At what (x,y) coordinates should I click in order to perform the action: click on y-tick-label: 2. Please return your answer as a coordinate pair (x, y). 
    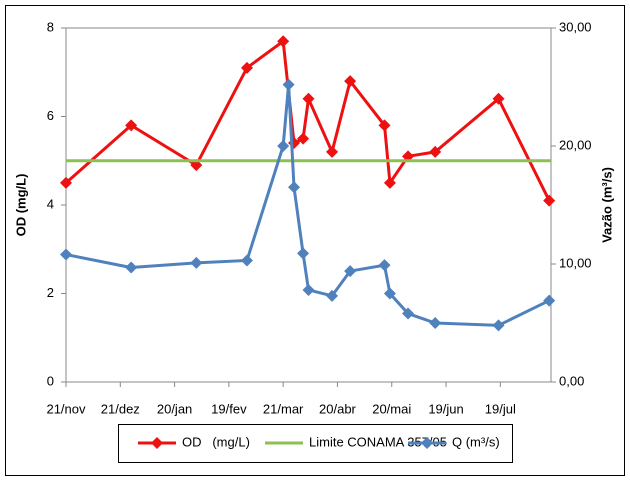
    Looking at the image, I should click on (50, 292).